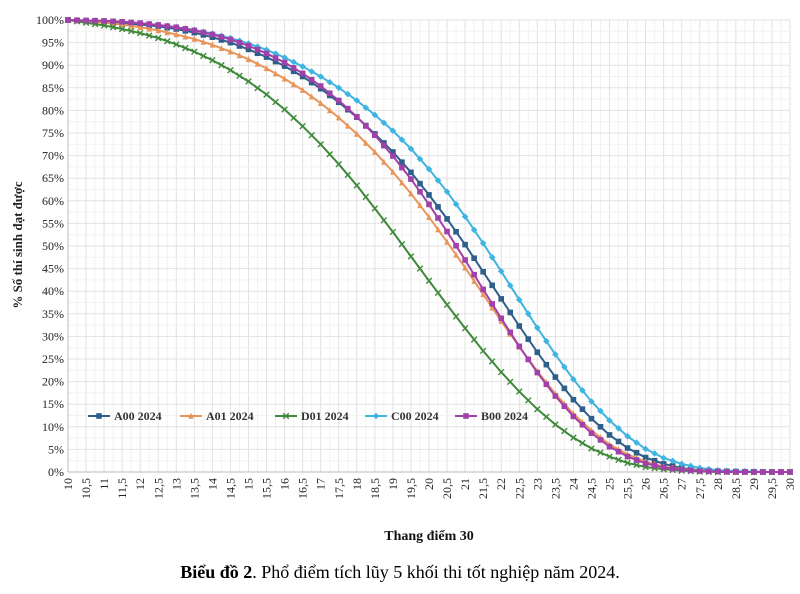 This screenshot has height=594, width=800. Describe the element at coordinates (321, 484) in the screenshot. I see `x-tick-label: 17` at that location.